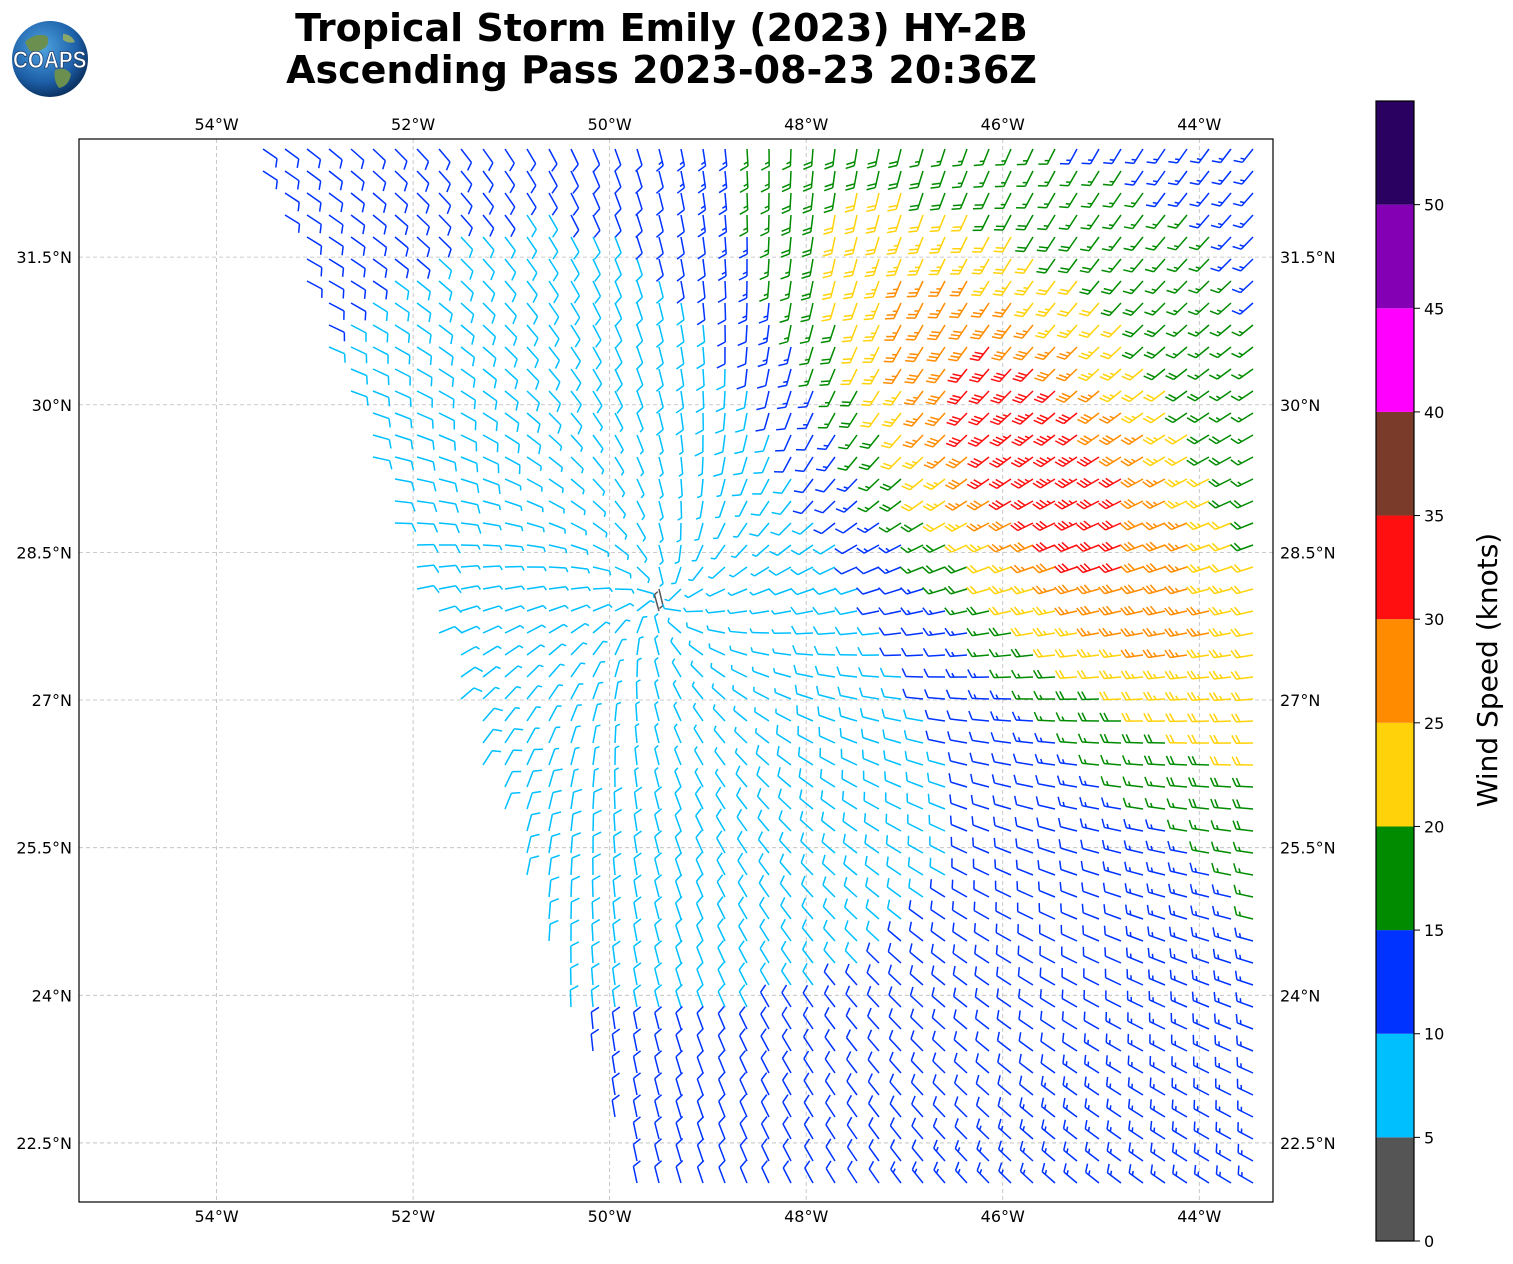 The image size is (1513, 1264). Describe the element at coordinates (1003, 1216) in the screenshot. I see `lon-label-bottom: 46°W` at that location.